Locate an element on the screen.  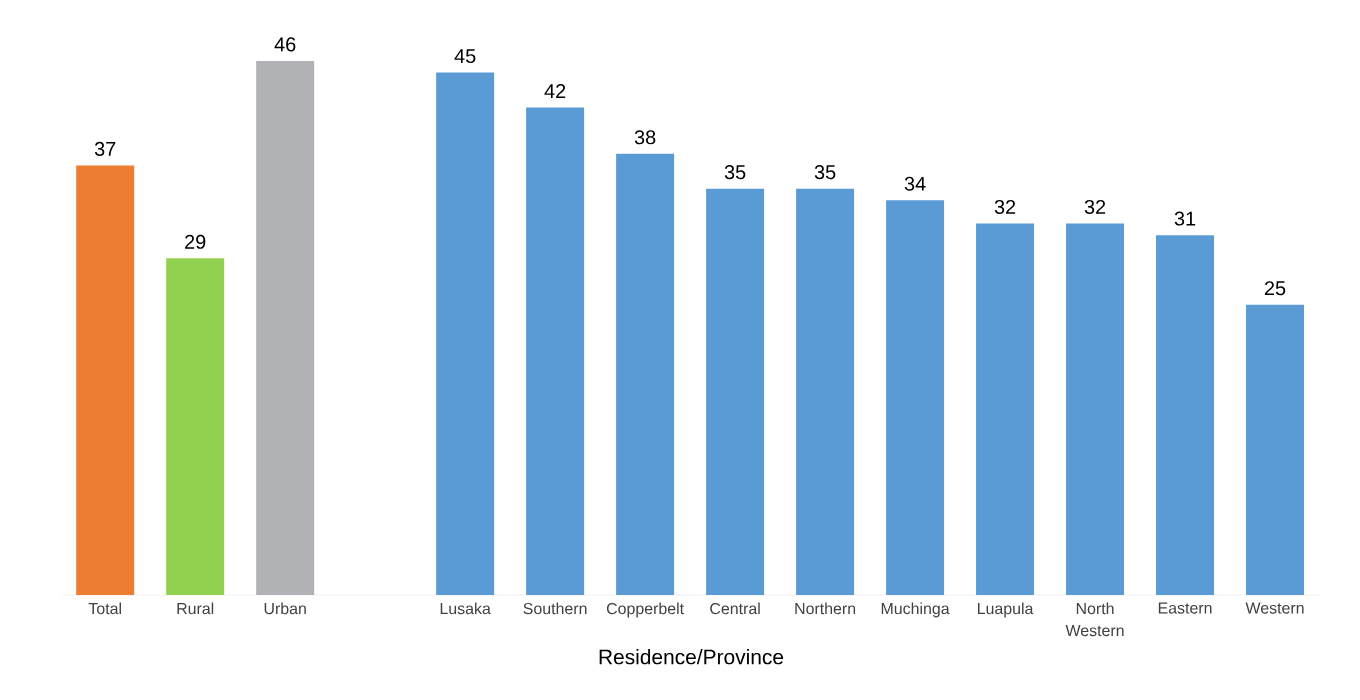
data-label: 42 is located at coordinates (555, 91).